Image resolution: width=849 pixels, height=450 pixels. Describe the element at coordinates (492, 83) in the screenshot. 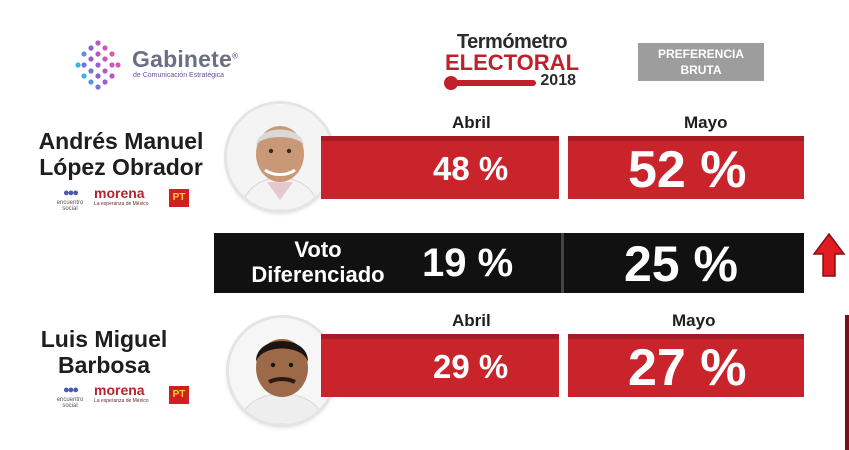

I see `thermometer-icon` at that location.